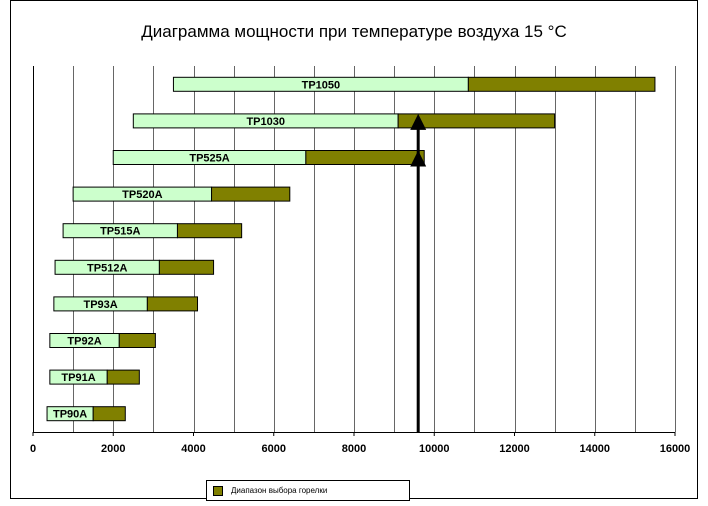 This screenshot has height=506, width=708. I want to click on legend-label: Диапазон выбора горелки, so click(279, 490).